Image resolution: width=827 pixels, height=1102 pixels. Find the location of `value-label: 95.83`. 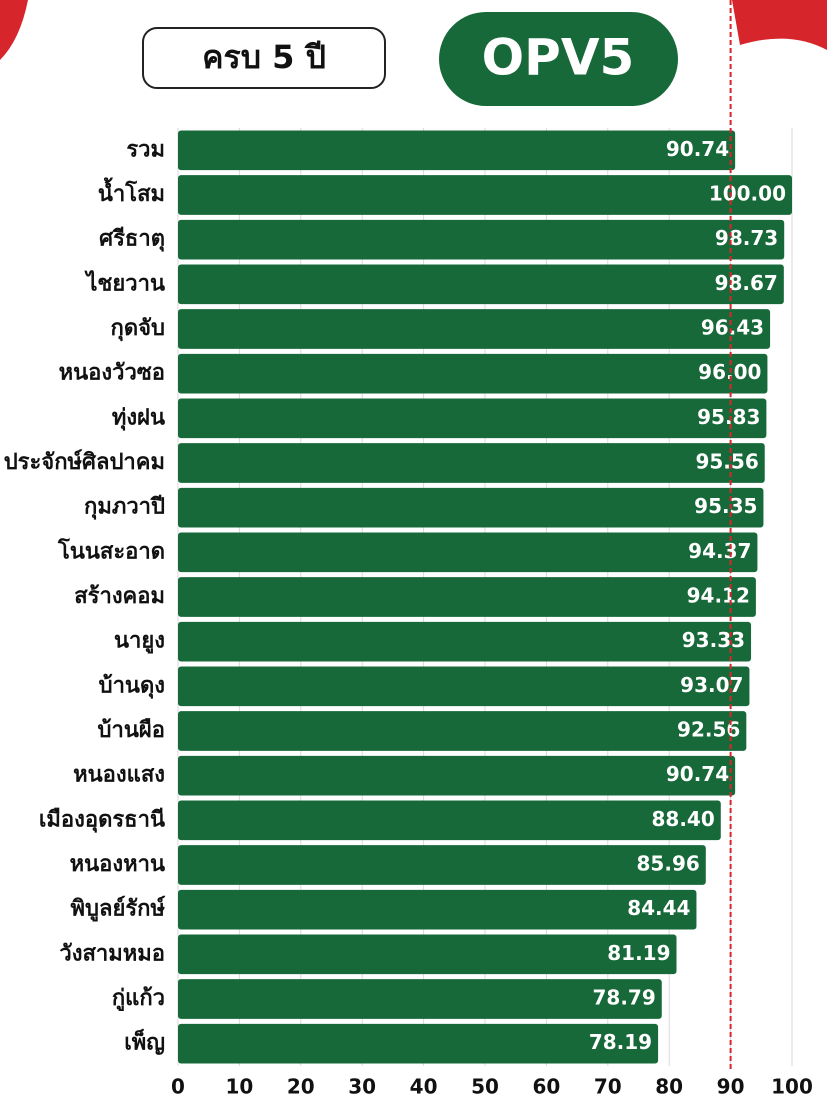

value-label: 95.83 is located at coordinates (728, 417).